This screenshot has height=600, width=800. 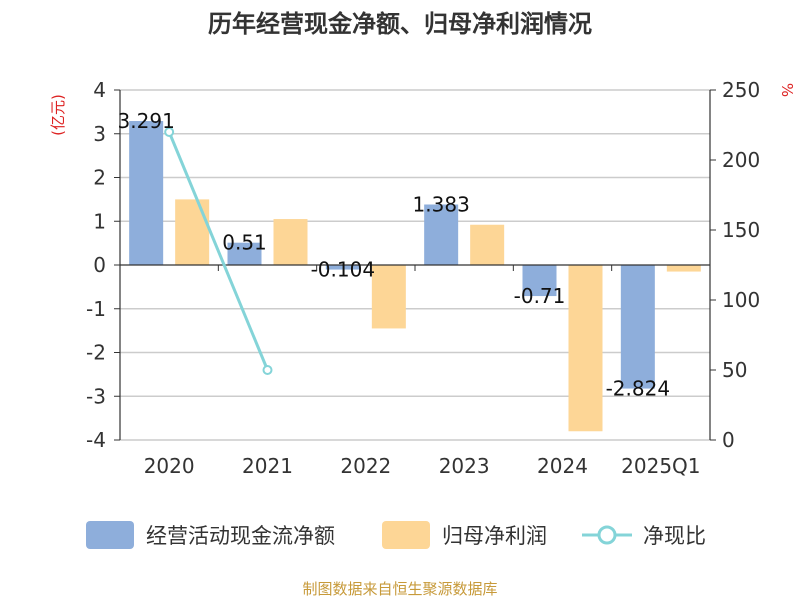 What do you see at coordinates (406, 535) in the screenshot?
I see `legend-swatch-net-profit` at bounding box center [406, 535].